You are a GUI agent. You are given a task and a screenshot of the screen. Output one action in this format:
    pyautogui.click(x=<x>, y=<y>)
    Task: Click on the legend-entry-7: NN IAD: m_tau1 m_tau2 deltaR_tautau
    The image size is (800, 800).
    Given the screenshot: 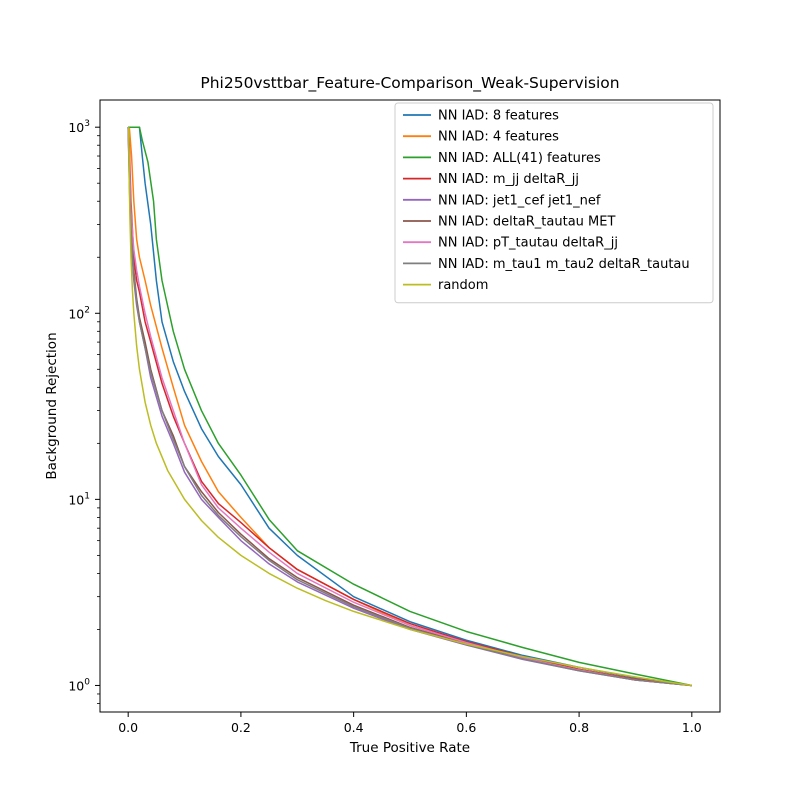 What is the action you would take?
    pyautogui.click(x=564, y=264)
    